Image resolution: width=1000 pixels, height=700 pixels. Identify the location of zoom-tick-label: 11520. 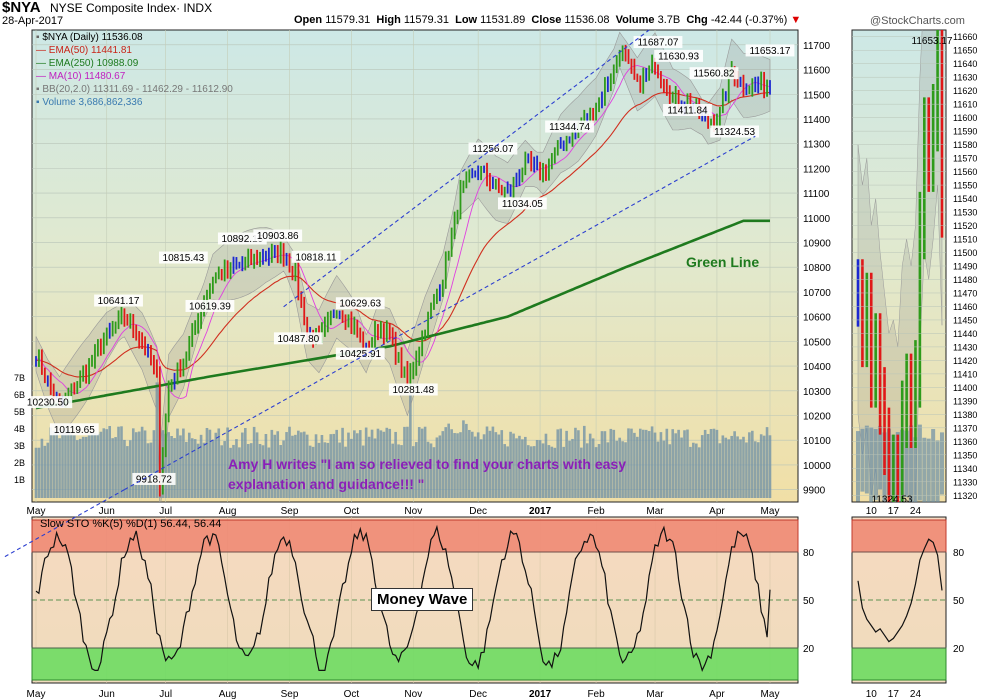
(965, 226).